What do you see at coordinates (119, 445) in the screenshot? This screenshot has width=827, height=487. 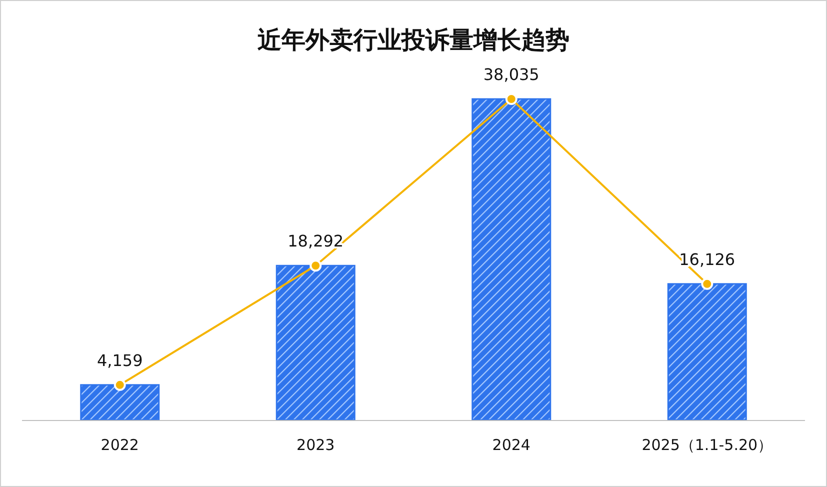 I see `x-tick-label: 2022` at bounding box center [119, 445].